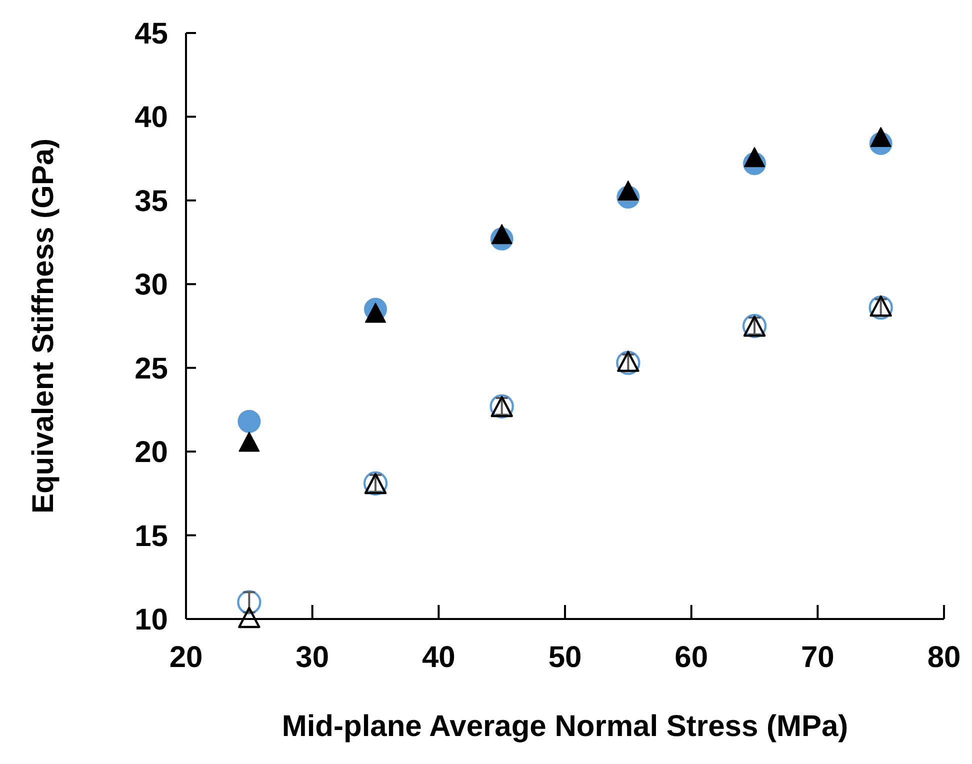 The image size is (972, 764). Describe the element at coordinates (691, 657) in the screenshot. I see `x-tick-label: 60` at that location.